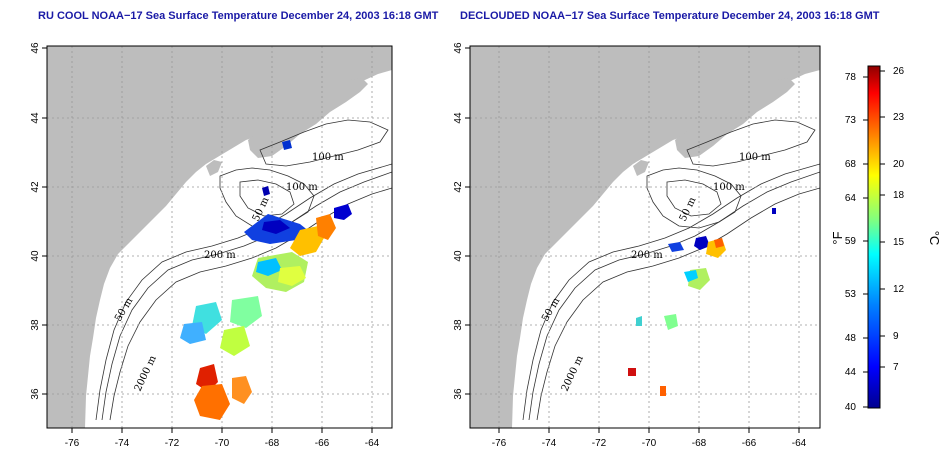 The width and height of the screenshot is (950, 475). Describe the element at coordinates (889, 367) in the screenshot. I see `celsius-tick-label: 7` at that location.